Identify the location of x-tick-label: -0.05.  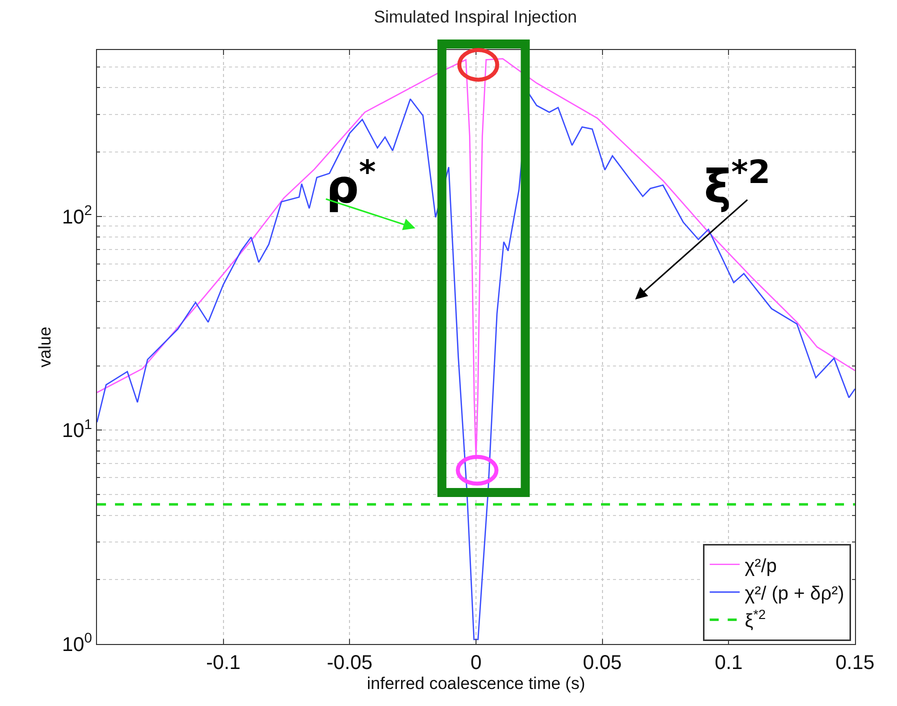
(349, 663).